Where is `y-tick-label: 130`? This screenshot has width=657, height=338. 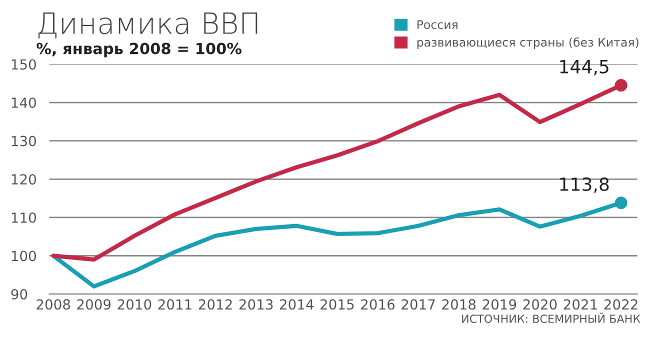 y-tick-label: 130 is located at coordinates (24, 141).